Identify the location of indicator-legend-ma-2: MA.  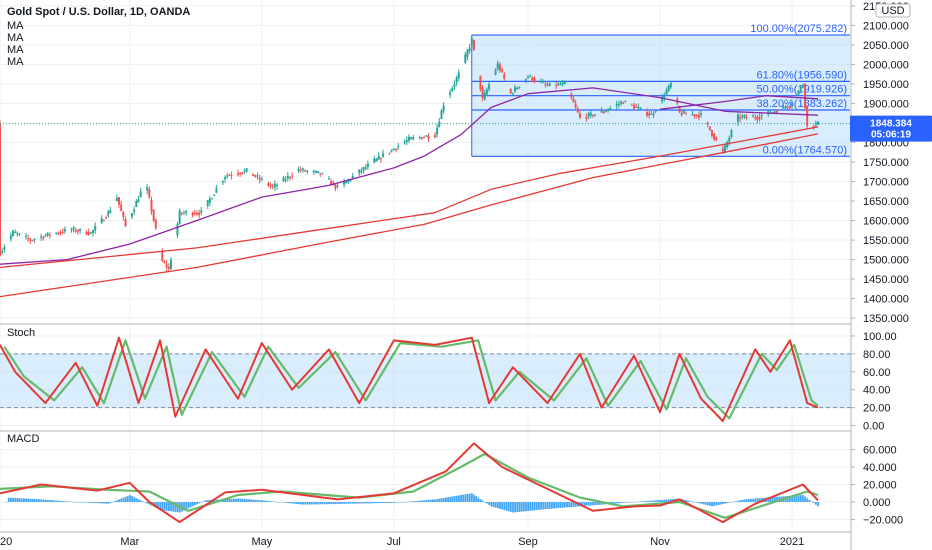
(15, 38).